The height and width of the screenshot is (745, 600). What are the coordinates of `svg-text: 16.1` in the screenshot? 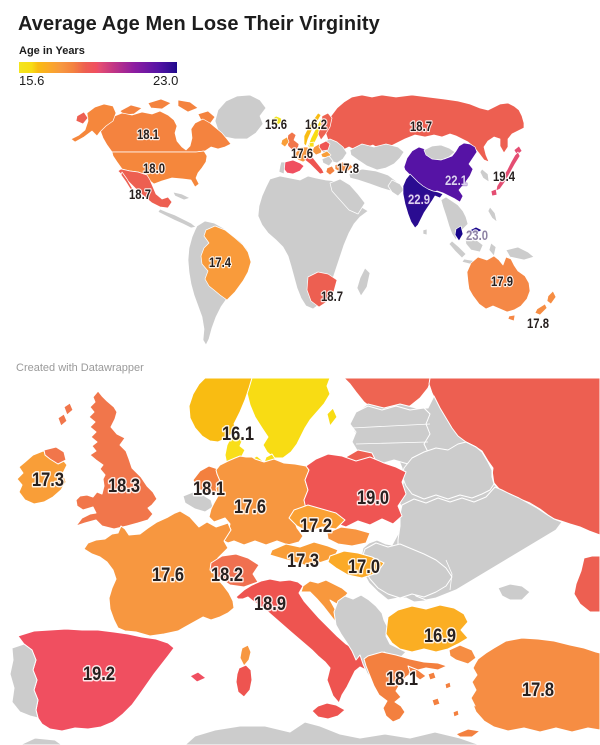 It's located at (238, 434).